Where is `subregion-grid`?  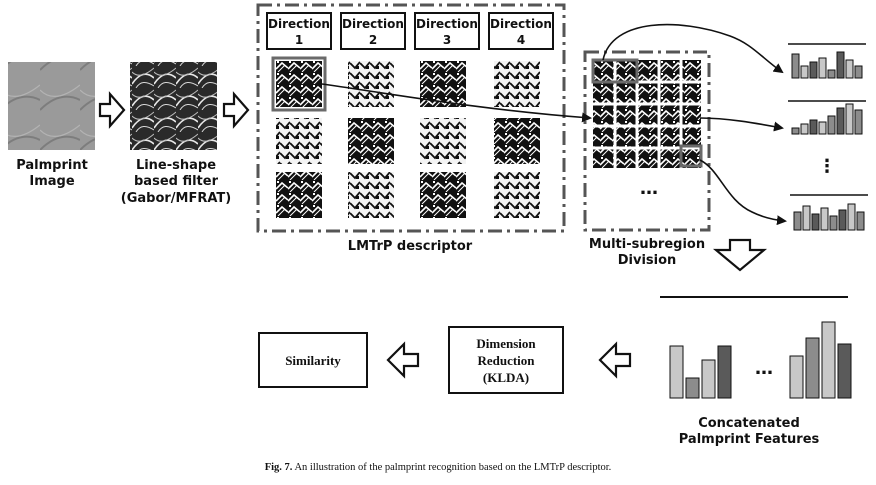 subregion-grid is located at coordinates (647, 113).